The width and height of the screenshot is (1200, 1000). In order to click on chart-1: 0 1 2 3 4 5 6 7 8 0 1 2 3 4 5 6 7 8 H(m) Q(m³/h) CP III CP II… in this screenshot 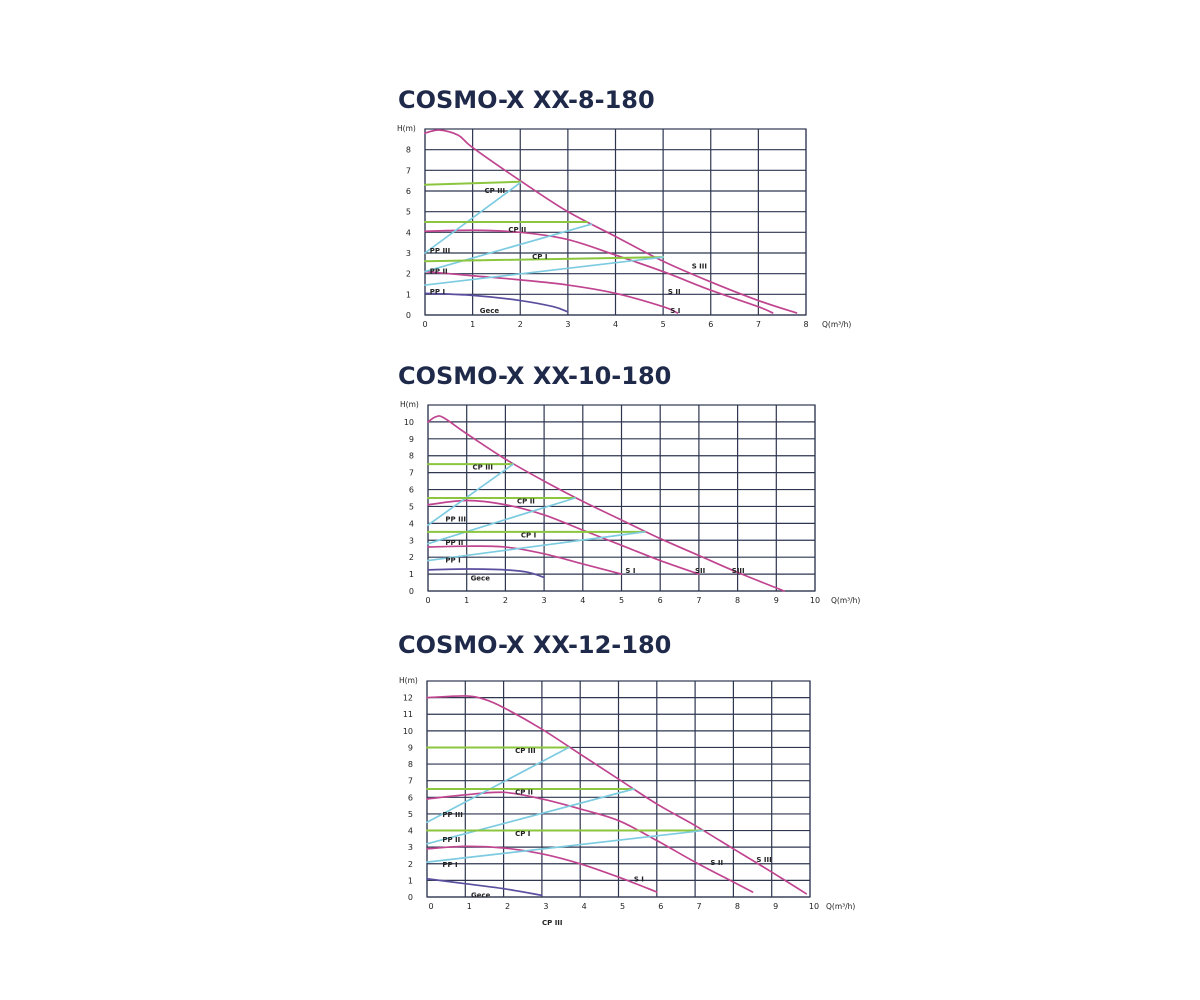, I will do `click(624, 226)`.